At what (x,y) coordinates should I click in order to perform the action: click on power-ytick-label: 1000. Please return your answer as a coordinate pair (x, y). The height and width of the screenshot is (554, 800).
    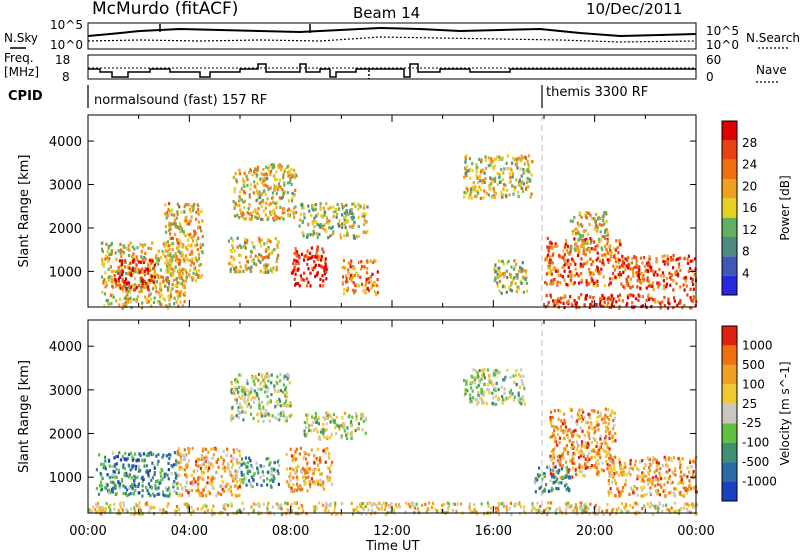
    Looking at the image, I should click on (65, 272).